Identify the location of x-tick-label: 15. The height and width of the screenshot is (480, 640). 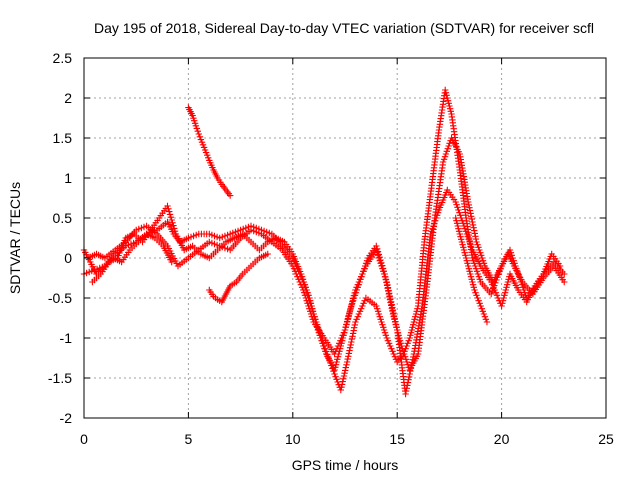
(397, 439).